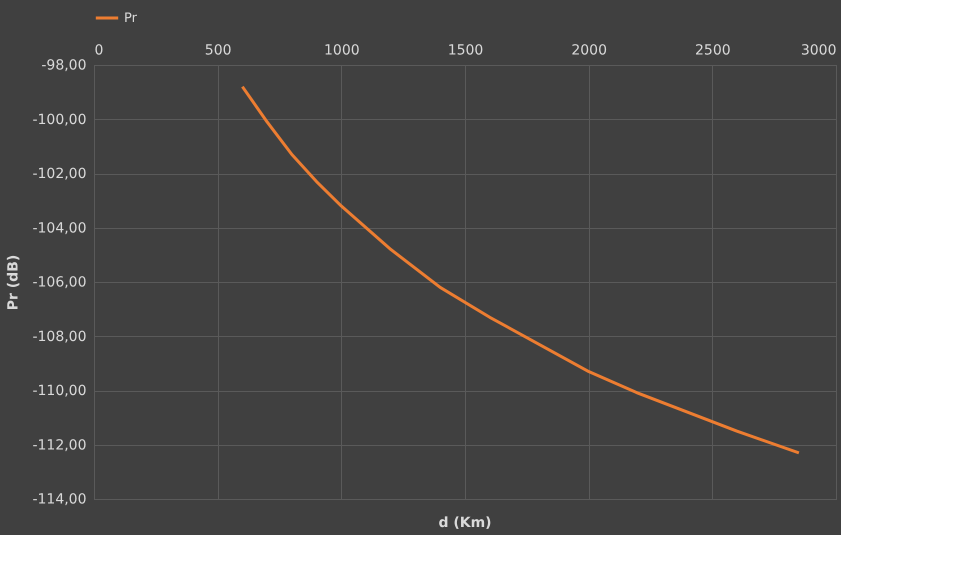 Image resolution: width=955 pixels, height=575 pixels. Describe the element at coordinates (59, 500) in the screenshot. I see `y-tick-label: -114,00` at that location.